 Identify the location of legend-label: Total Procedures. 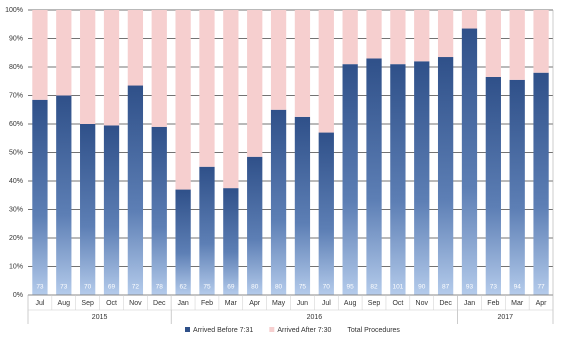
(373, 330).